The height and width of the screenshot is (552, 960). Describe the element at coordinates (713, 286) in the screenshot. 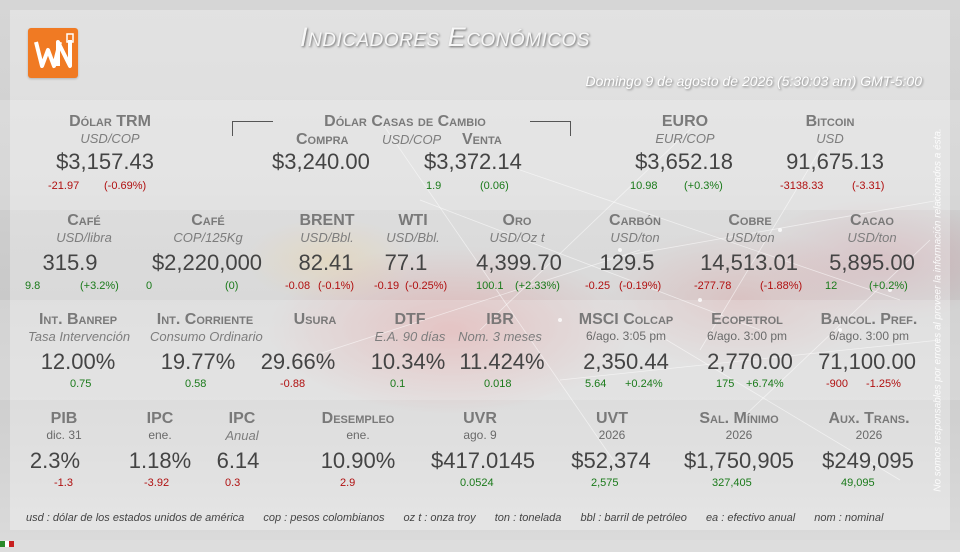

I see `commodity-change: -277.78` at that location.